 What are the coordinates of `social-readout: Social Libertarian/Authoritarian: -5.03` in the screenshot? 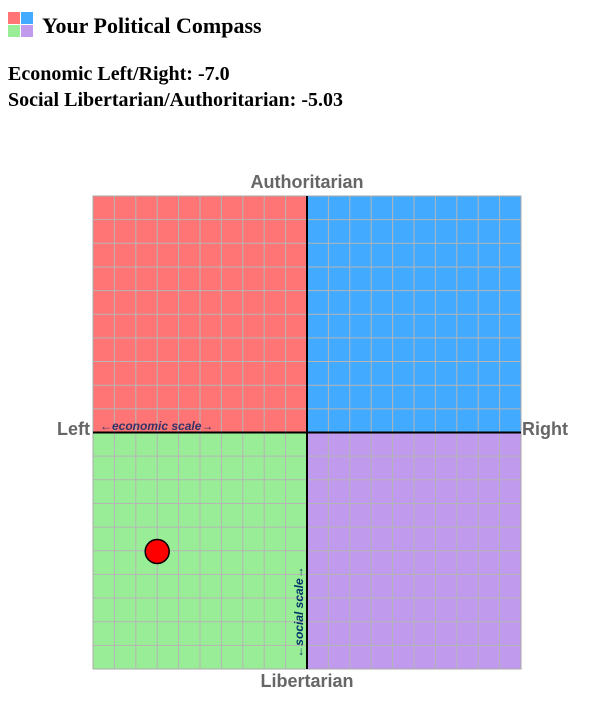 It's located at (175, 100).